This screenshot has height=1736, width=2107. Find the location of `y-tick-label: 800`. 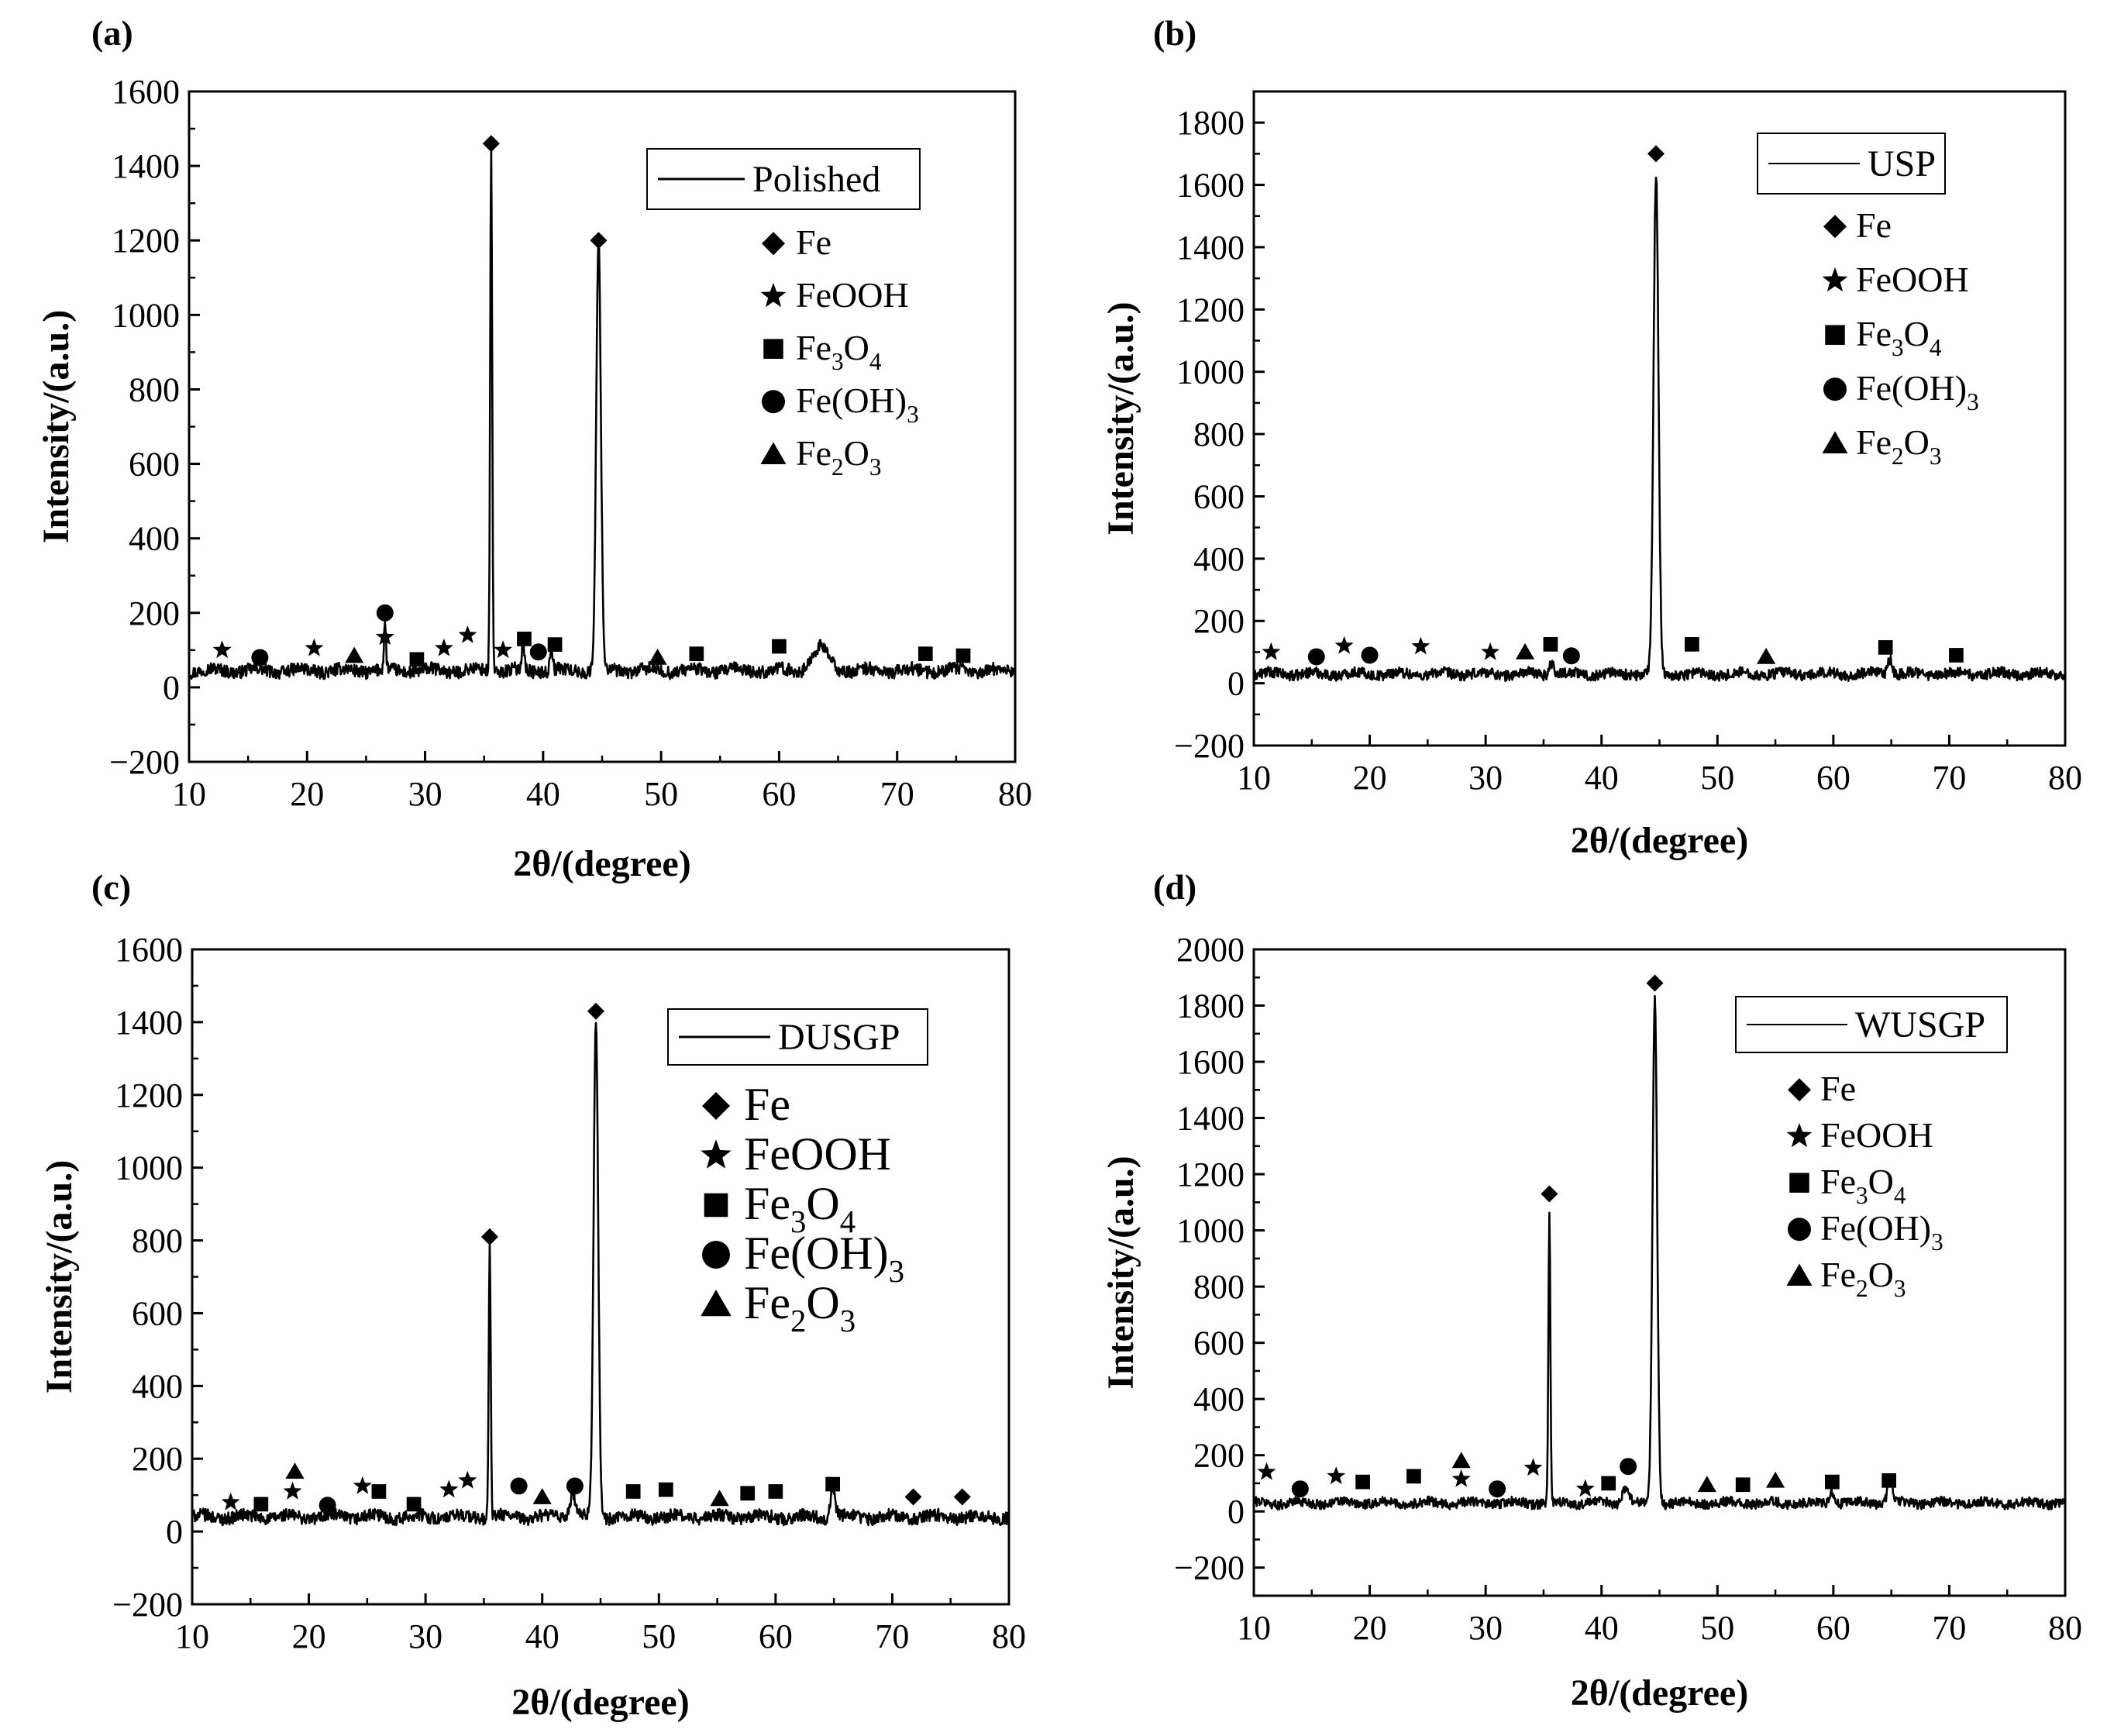

y-tick-label: 800 is located at coordinates (154, 389).